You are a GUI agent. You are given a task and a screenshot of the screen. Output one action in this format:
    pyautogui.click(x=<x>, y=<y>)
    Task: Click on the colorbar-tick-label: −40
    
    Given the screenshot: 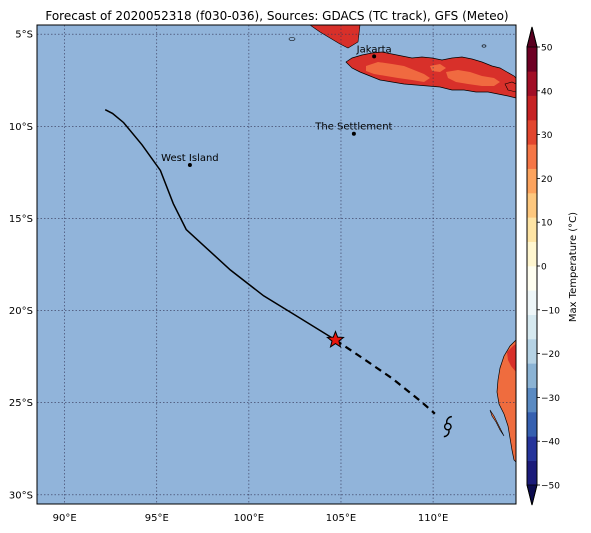 What is the action you would take?
    pyautogui.click(x=550, y=443)
    